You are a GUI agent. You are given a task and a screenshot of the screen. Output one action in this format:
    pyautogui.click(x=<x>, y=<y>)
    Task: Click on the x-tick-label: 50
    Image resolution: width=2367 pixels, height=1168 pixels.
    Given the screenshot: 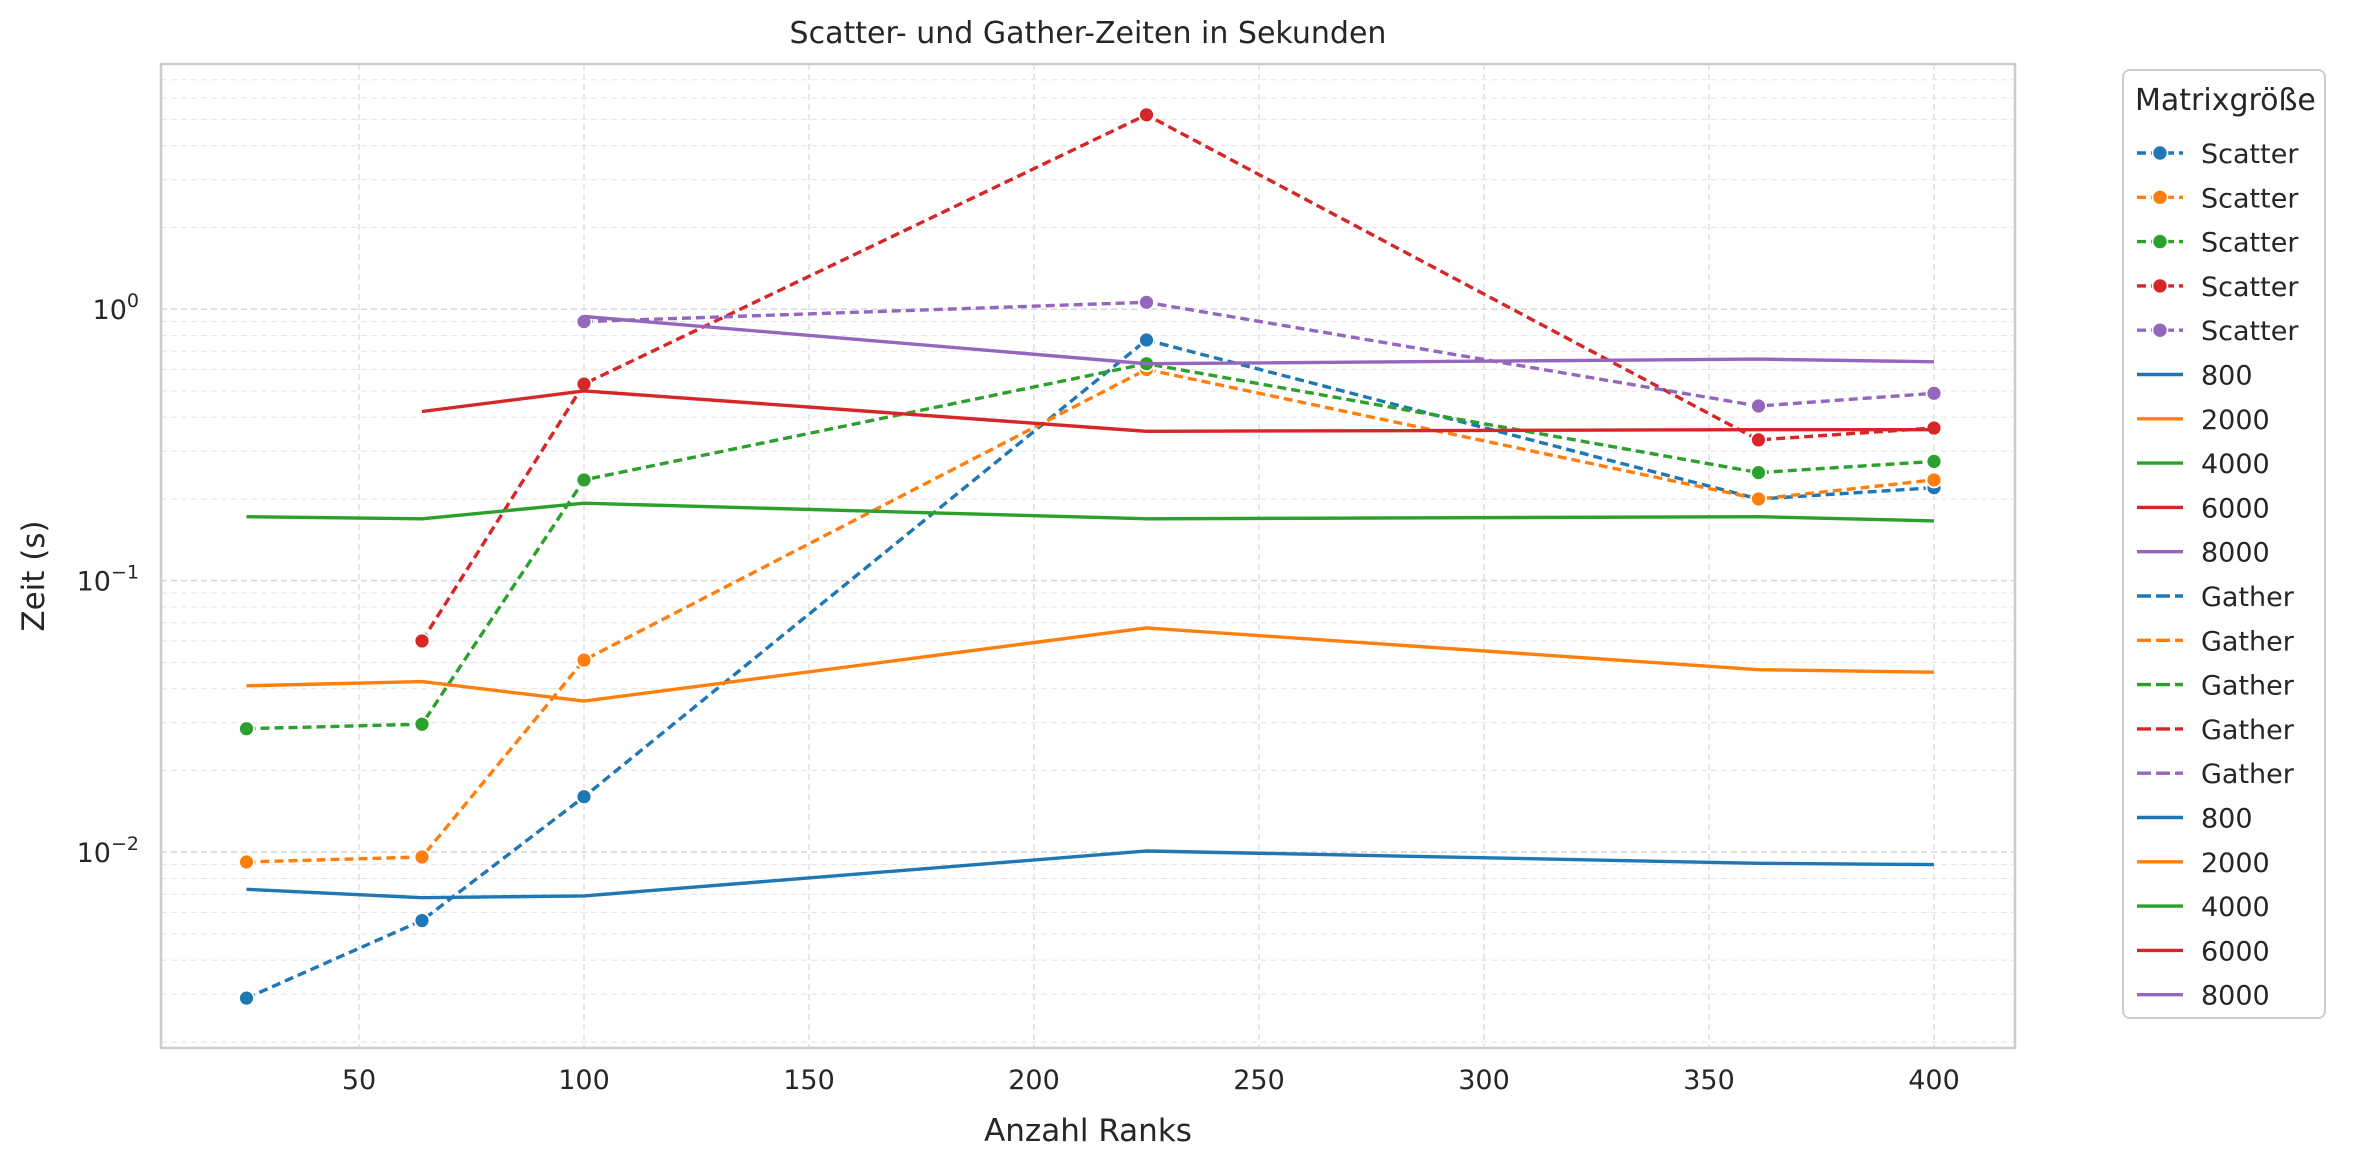 What is the action you would take?
    pyautogui.click(x=359, y=1080)
    